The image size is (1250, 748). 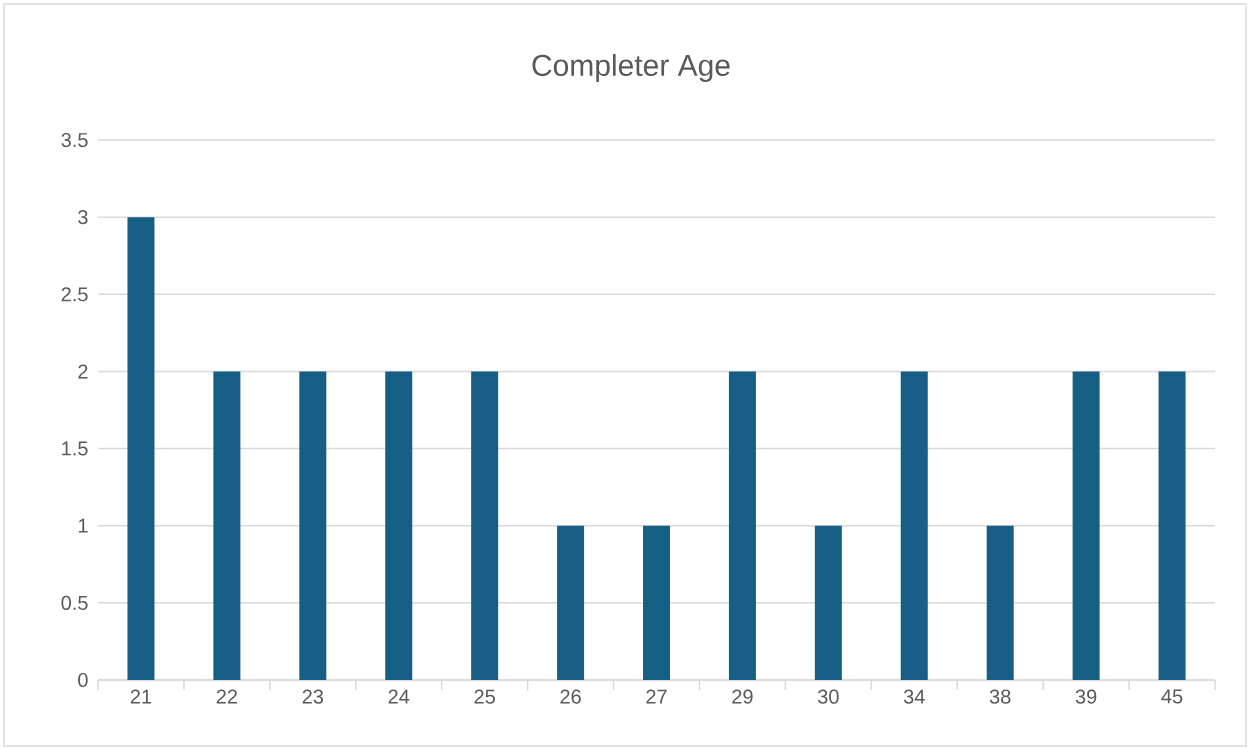 What do you see at coordinates (656, 696) in the screenshot?
I see `x-tick-label: 27` at bounding box center [656, 696].